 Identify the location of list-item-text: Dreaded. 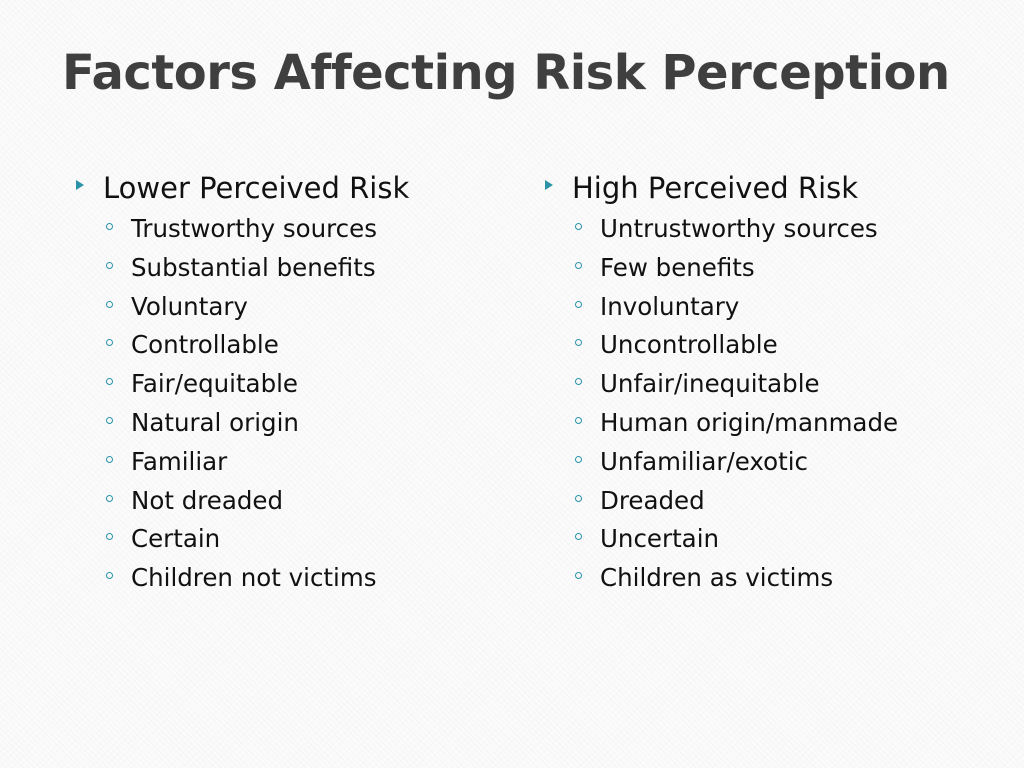
(652, 500).